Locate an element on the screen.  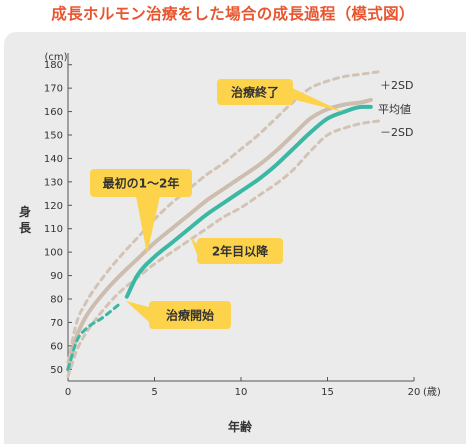
y-tick-label: 110 is located at coordinates (53, 229).